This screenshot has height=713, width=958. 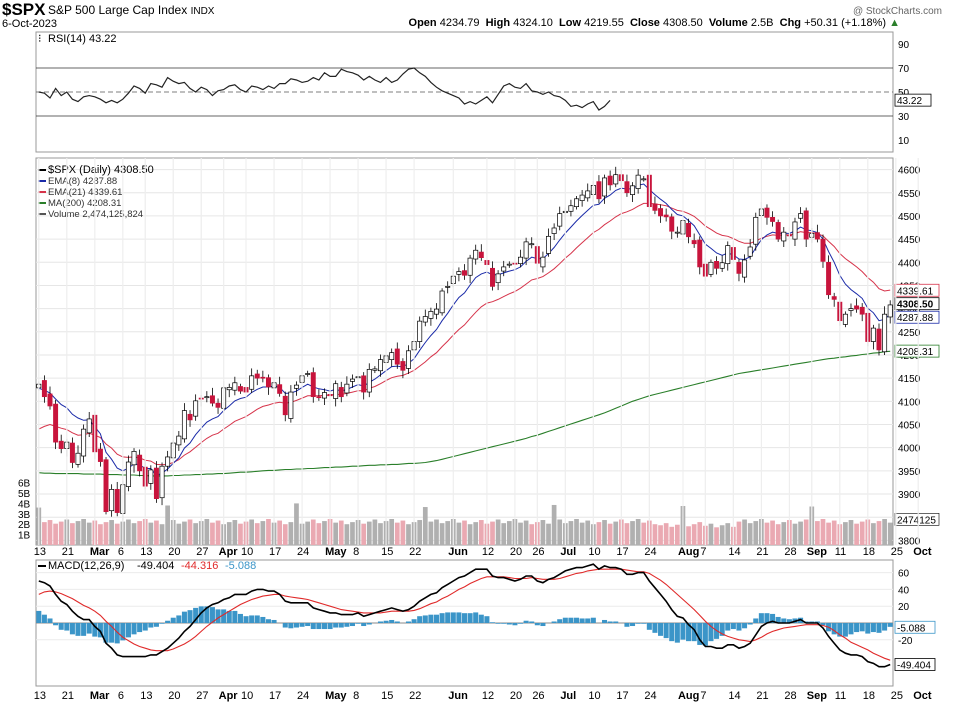 What do you see at coordinates (909, 333) in the screenshot?
I see `price-tick-label: 4250` at bounding box center [909, 333].